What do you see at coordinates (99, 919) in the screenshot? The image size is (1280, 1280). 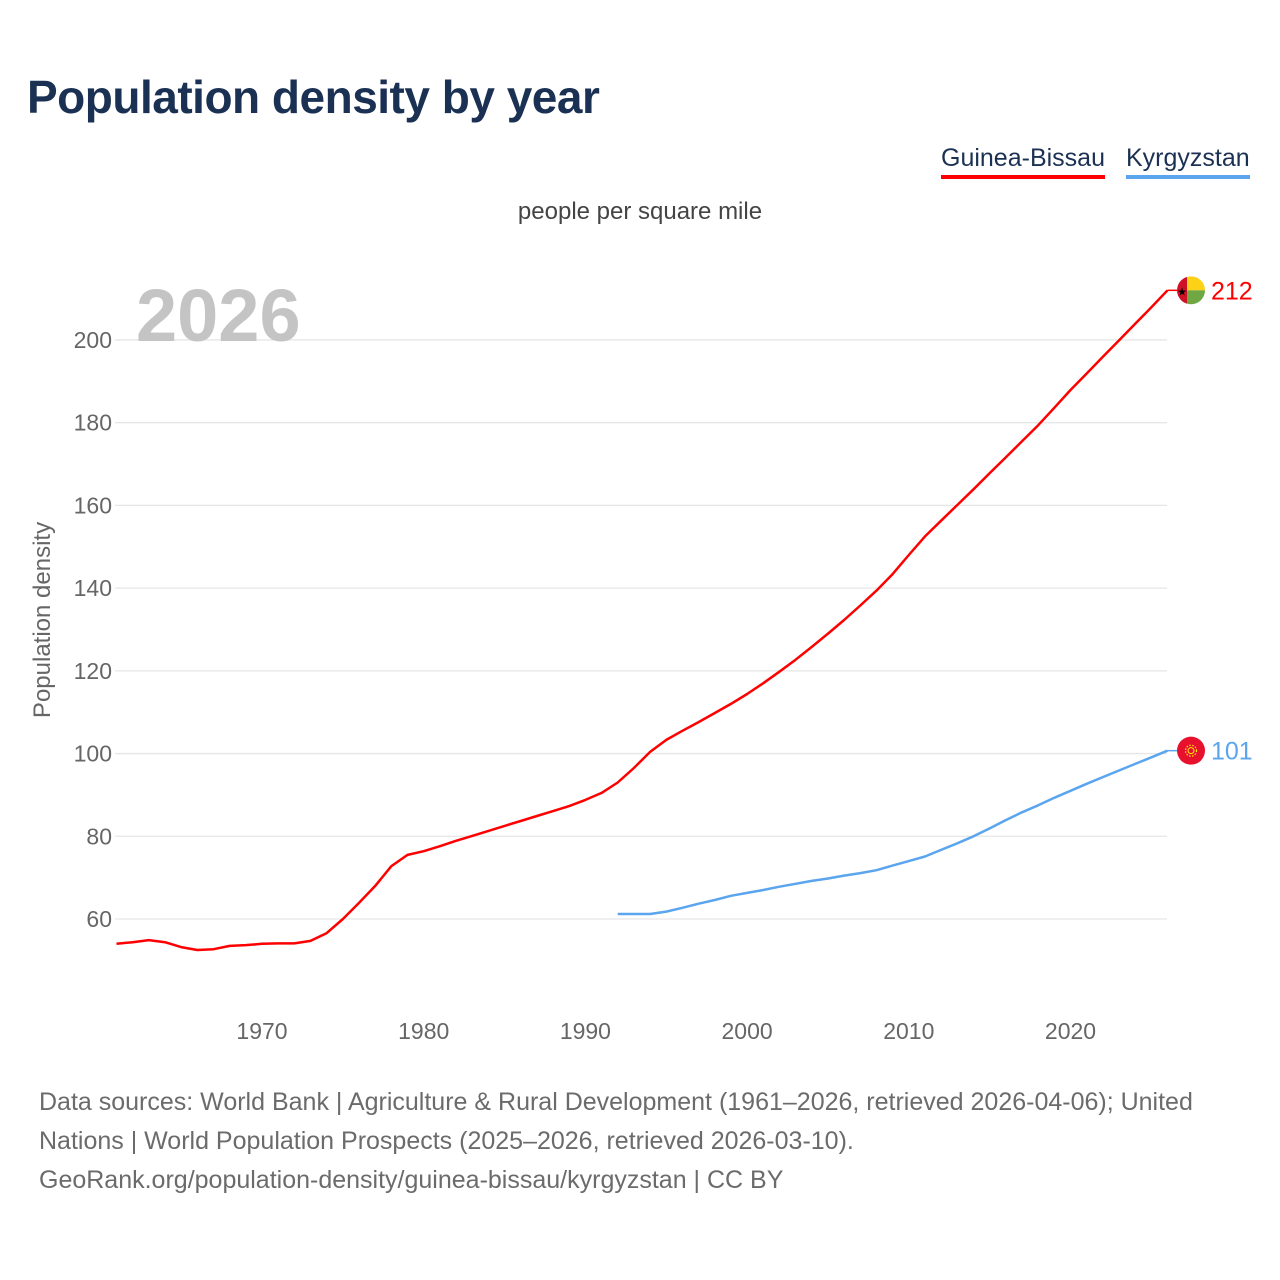 I see `y-tick-label: 60` at bounding box center [99, 919].